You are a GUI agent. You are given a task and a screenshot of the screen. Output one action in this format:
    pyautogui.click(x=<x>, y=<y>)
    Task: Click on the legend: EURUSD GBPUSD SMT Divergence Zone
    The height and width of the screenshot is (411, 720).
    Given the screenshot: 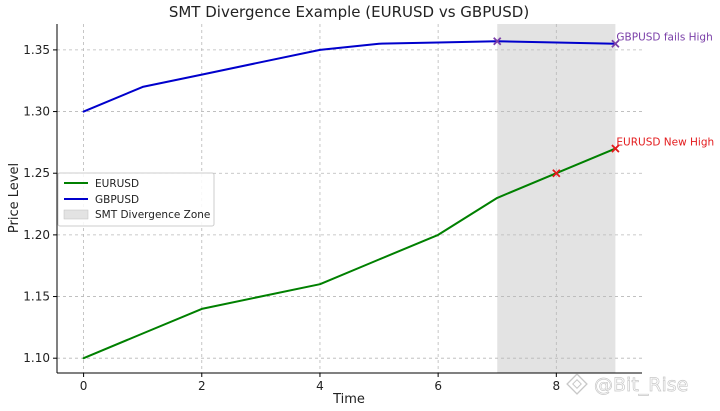 What is the action you would take?
    pyautogui.click(x=136, y=199)
    